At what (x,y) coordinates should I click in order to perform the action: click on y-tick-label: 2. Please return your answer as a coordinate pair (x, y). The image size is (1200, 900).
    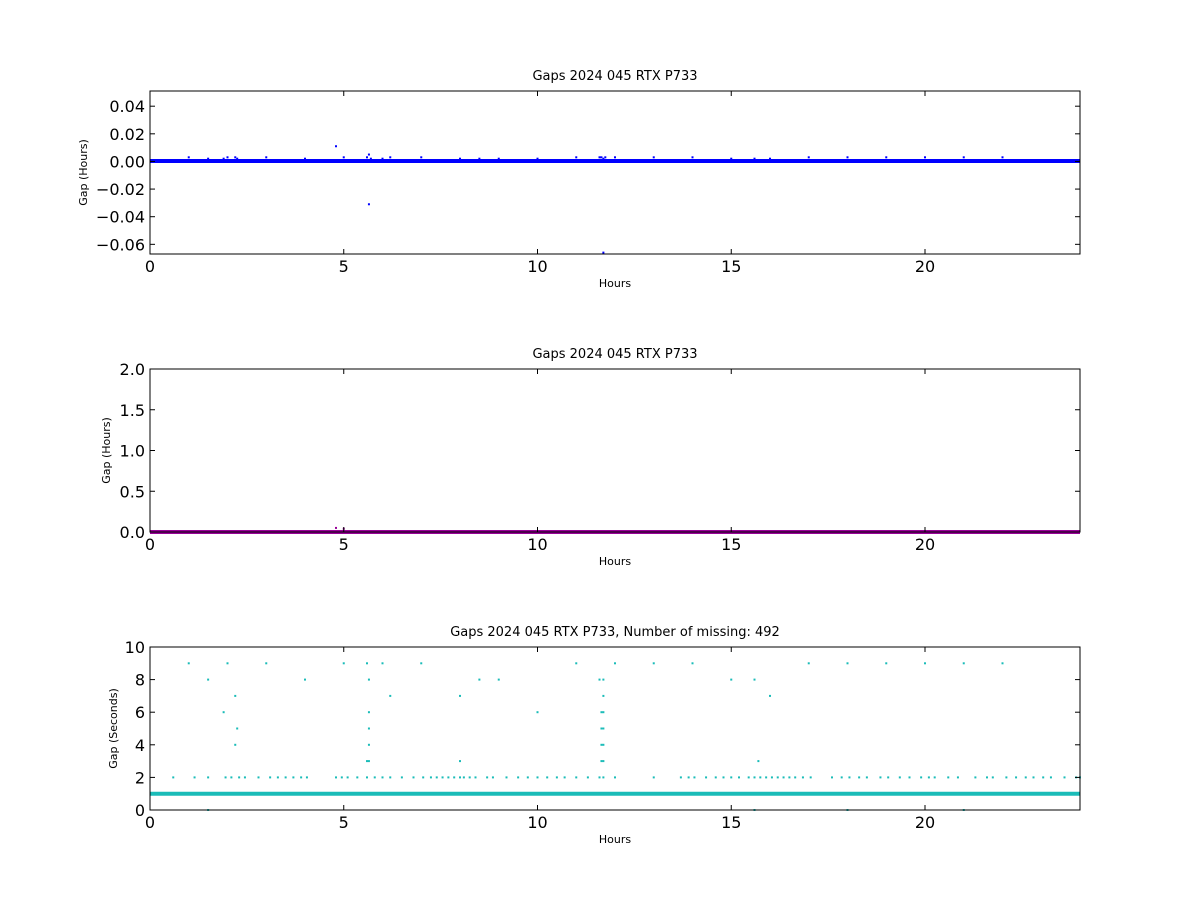
    Looking at the image, I should click on (140, 777).